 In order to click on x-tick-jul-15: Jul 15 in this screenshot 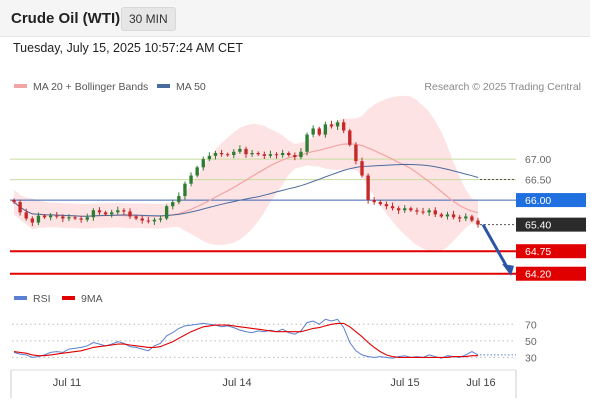, I will do `click(404, 383)`.